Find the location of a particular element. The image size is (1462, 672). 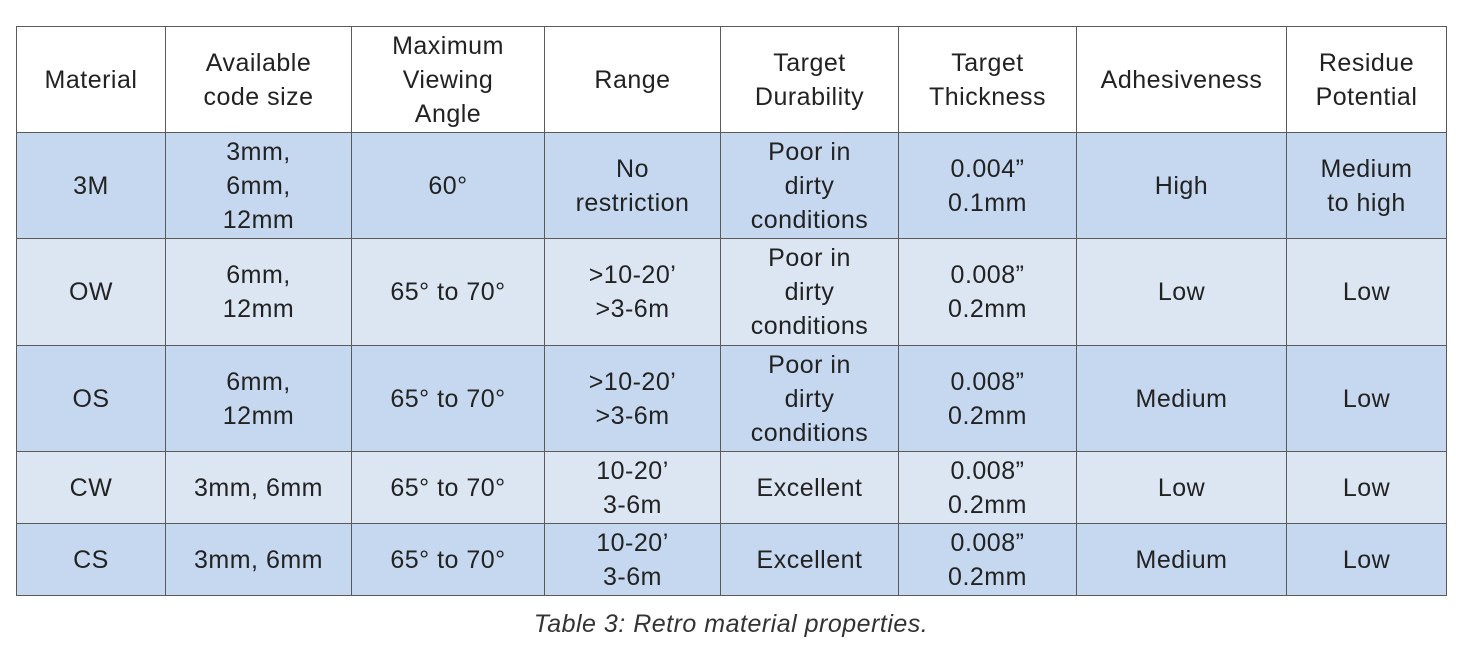

table-cell: 10-20’ 3-6m is located at coordinates (632, 559).